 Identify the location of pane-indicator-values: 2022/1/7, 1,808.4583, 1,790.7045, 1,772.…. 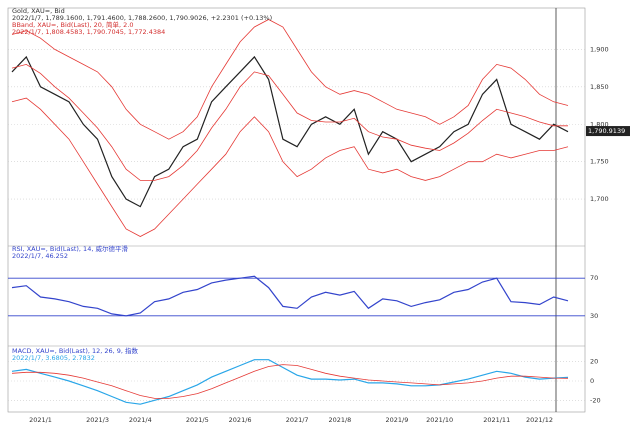
(88, 32).